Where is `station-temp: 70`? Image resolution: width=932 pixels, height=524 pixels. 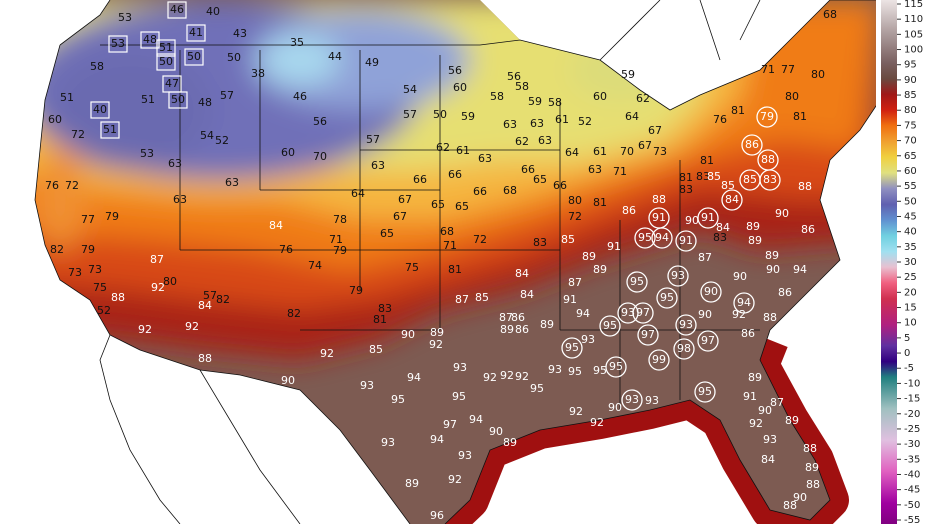
station-temp: 70 is located at coordinates (627, 151).